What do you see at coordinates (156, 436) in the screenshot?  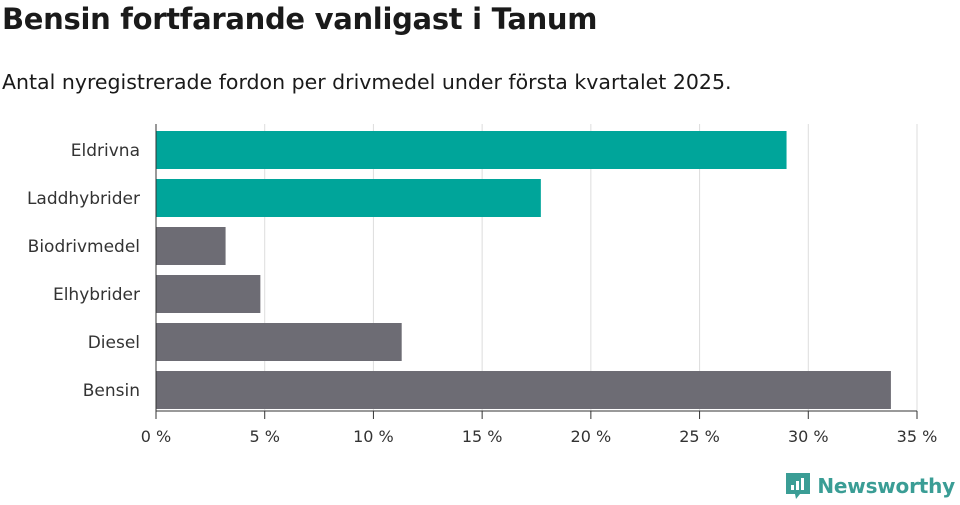 I see `tick-label: 0 %` at bounding box center [156, 436].